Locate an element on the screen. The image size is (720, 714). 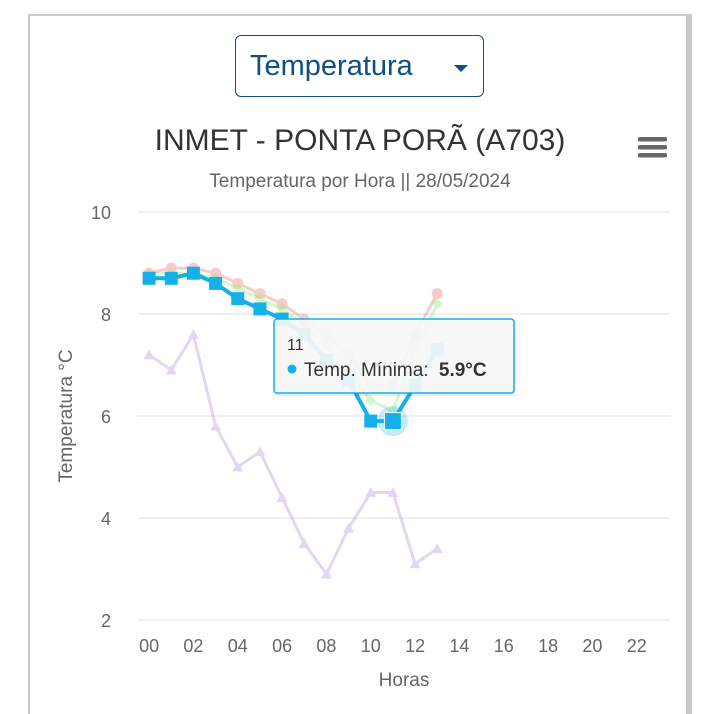
hovered-data-point is located at coordinates (392, 421).